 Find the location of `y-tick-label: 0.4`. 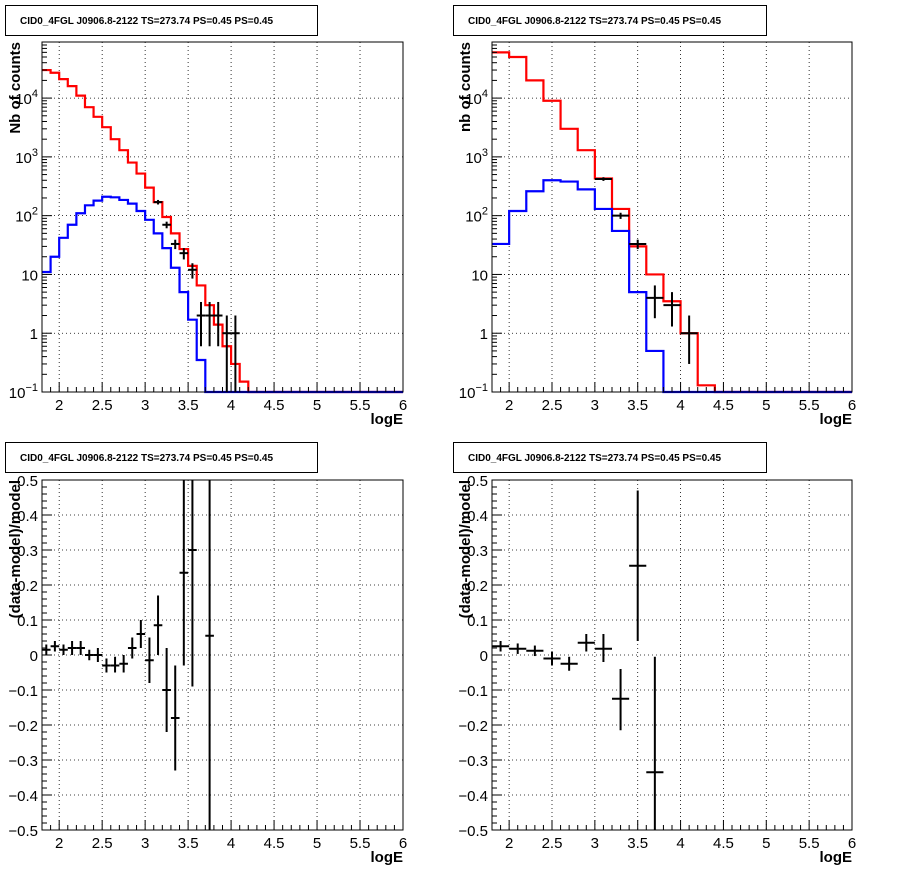

y-tick-label: 0.4 is located at coordinates (477, 516).